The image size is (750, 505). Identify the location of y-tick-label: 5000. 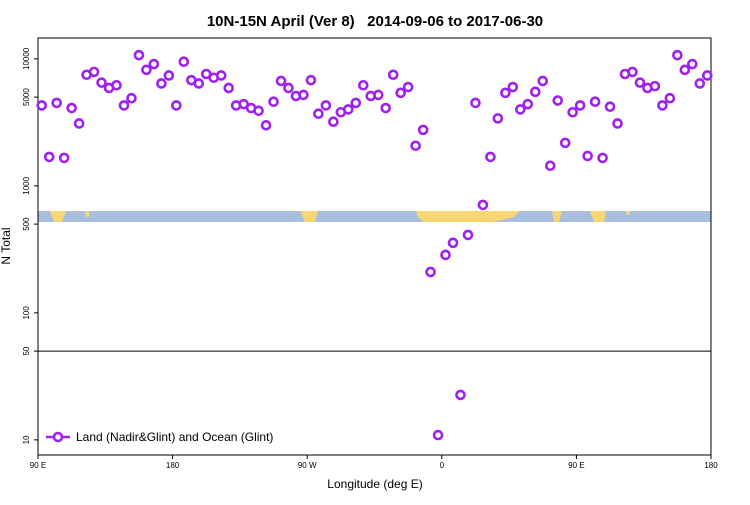
(26, 97).